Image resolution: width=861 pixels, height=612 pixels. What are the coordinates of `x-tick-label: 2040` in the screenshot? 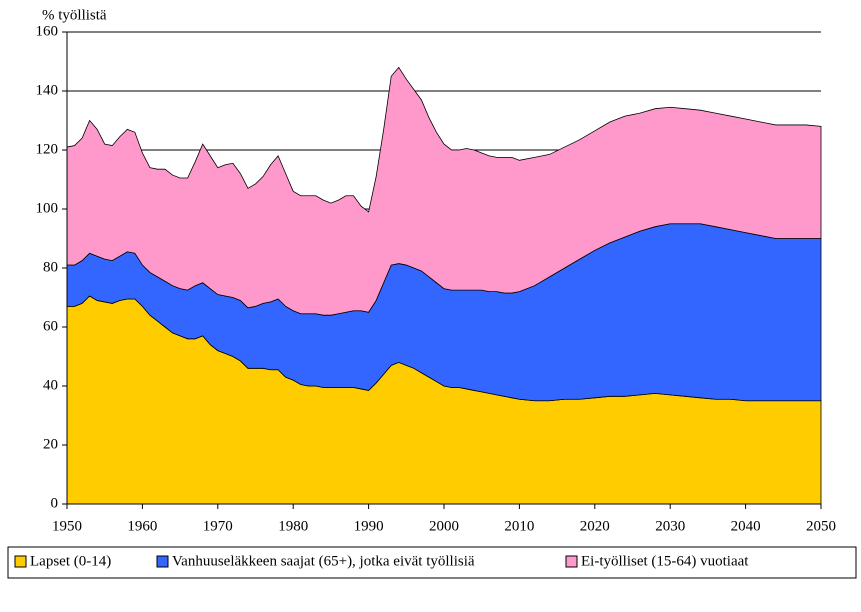 It's located at (746, 526).